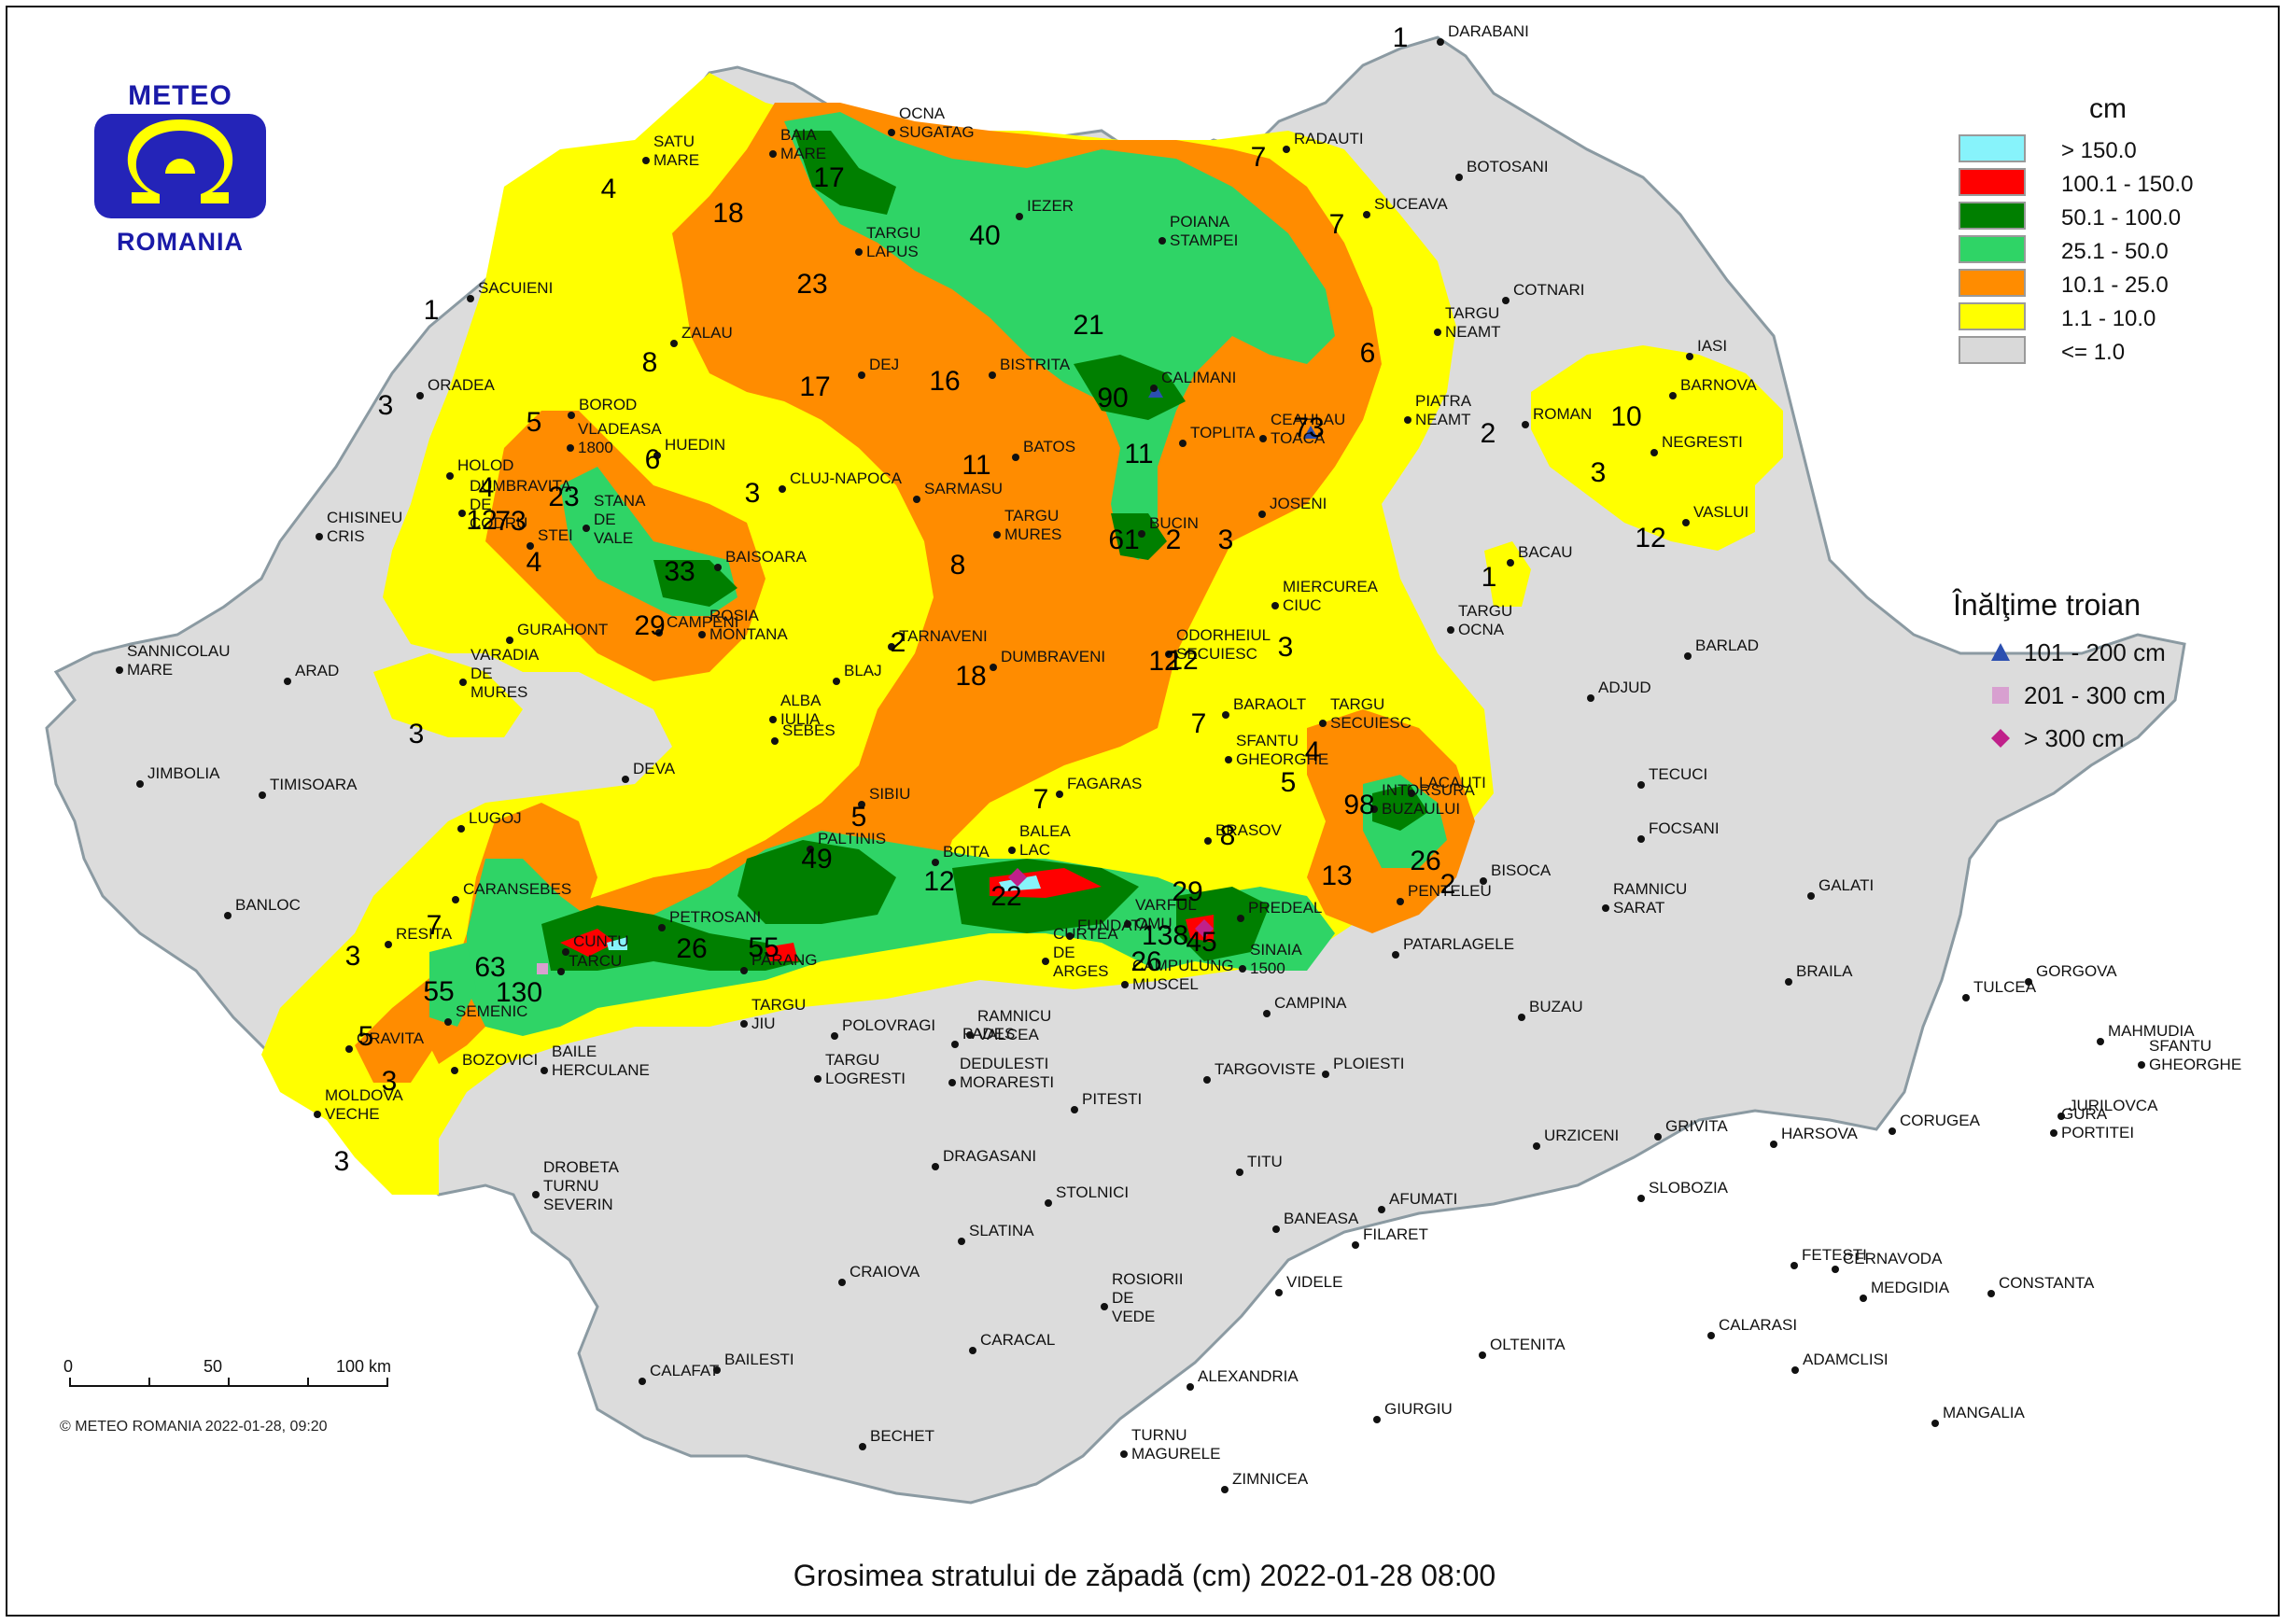  What do you see at coordinates (1163, 661) in the screenshot?
I see `snow-depth-value: 12` at bounding box center [1163, 661].